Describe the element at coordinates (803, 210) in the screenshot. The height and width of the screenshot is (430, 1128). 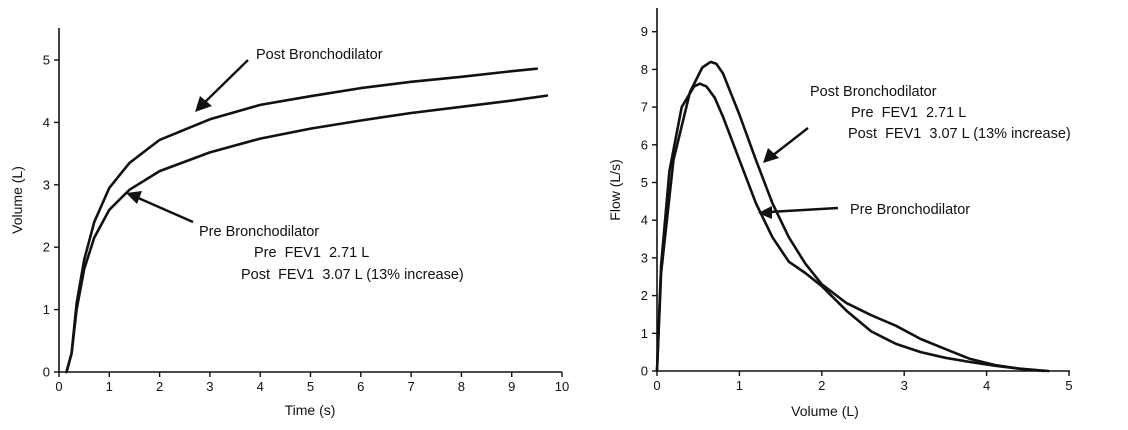
I see `right-pre-arrow-line` at that location.